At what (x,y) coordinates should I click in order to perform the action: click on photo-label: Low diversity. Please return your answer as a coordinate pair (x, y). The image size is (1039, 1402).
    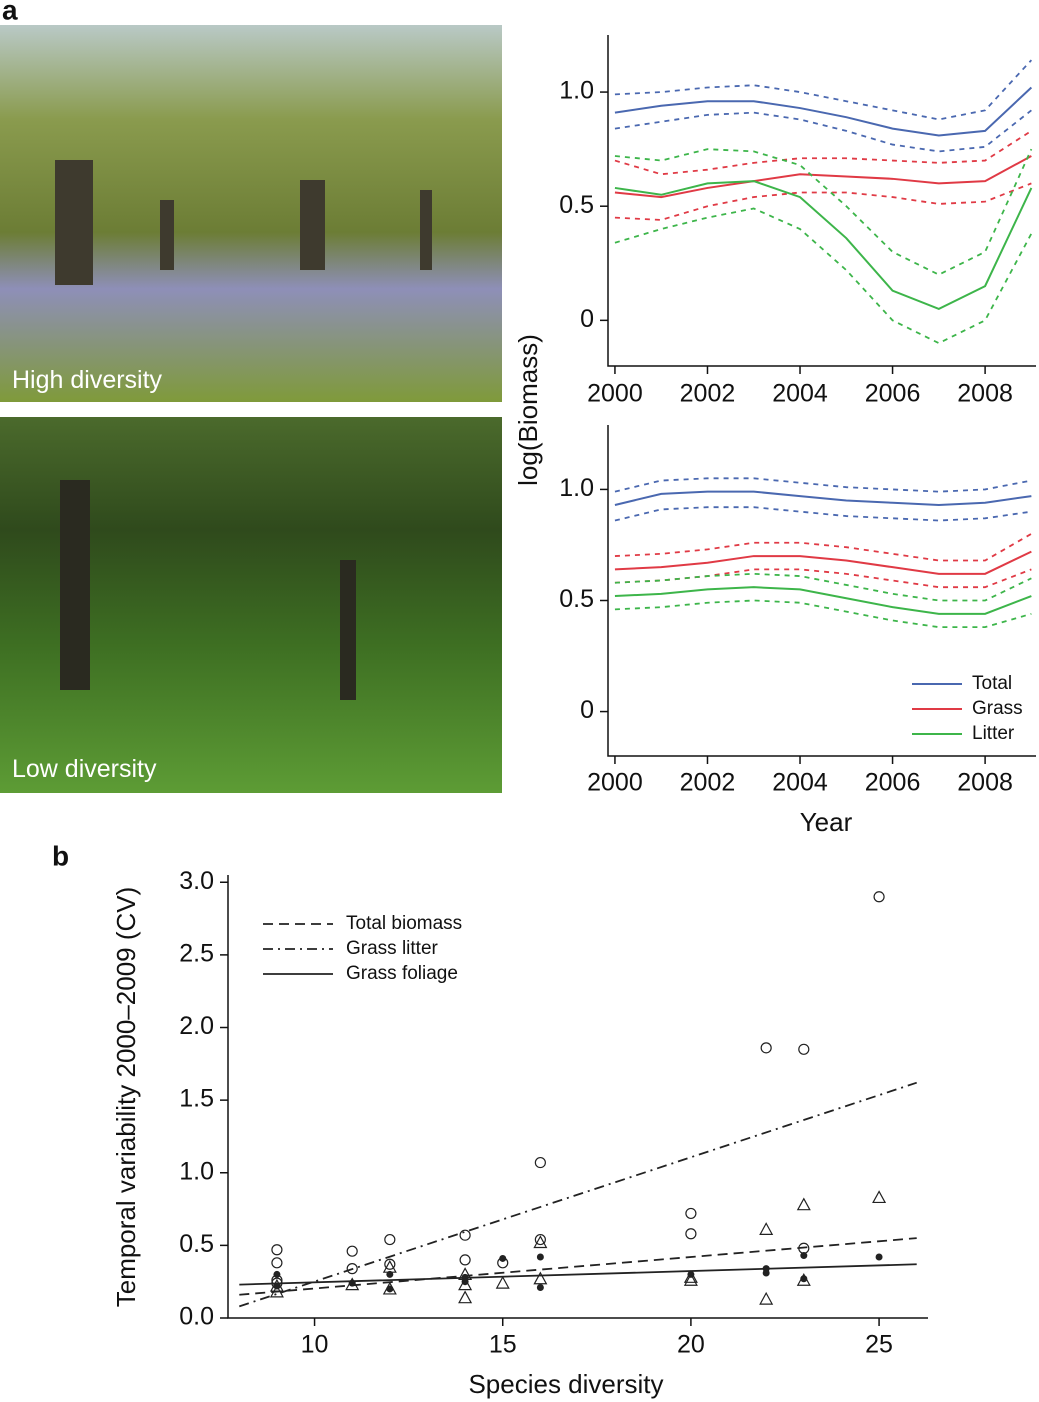
    Looking at the image, I should click on (84, 769).